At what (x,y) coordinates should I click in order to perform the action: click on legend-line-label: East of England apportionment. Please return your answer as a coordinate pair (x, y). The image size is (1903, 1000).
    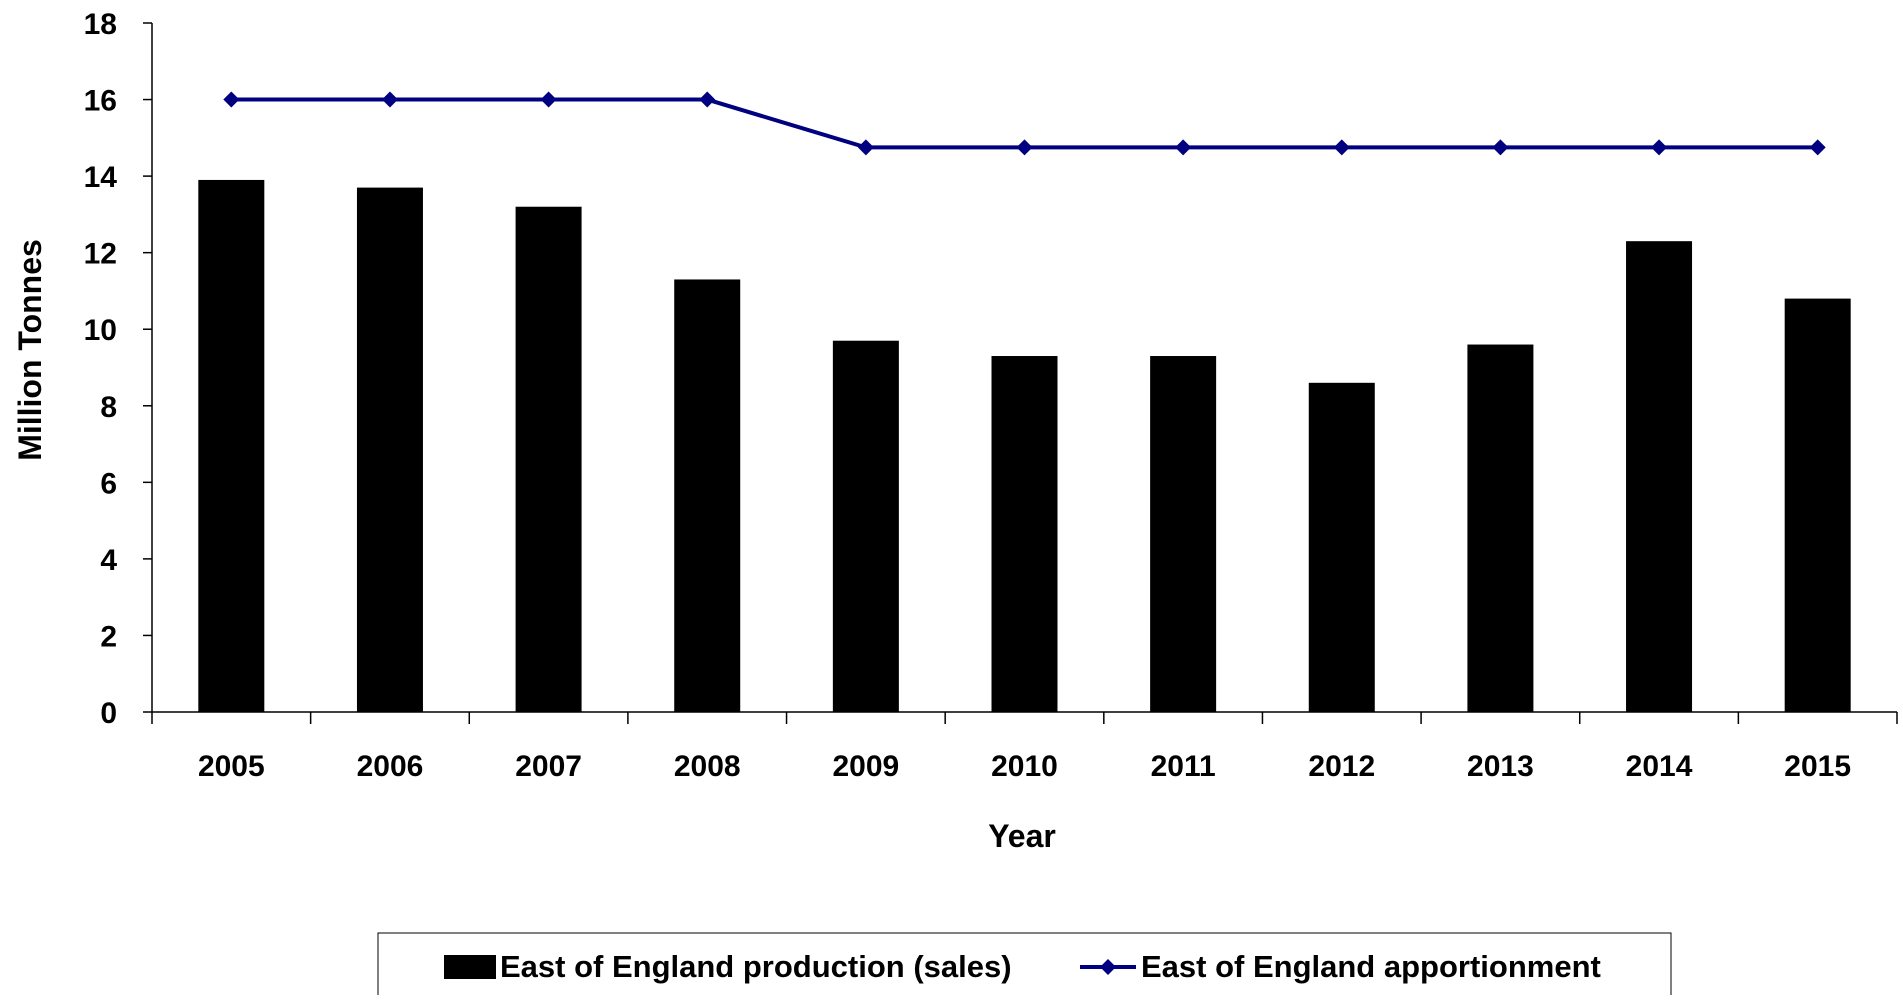
    Looking at the image, I should click on (1371, 966).